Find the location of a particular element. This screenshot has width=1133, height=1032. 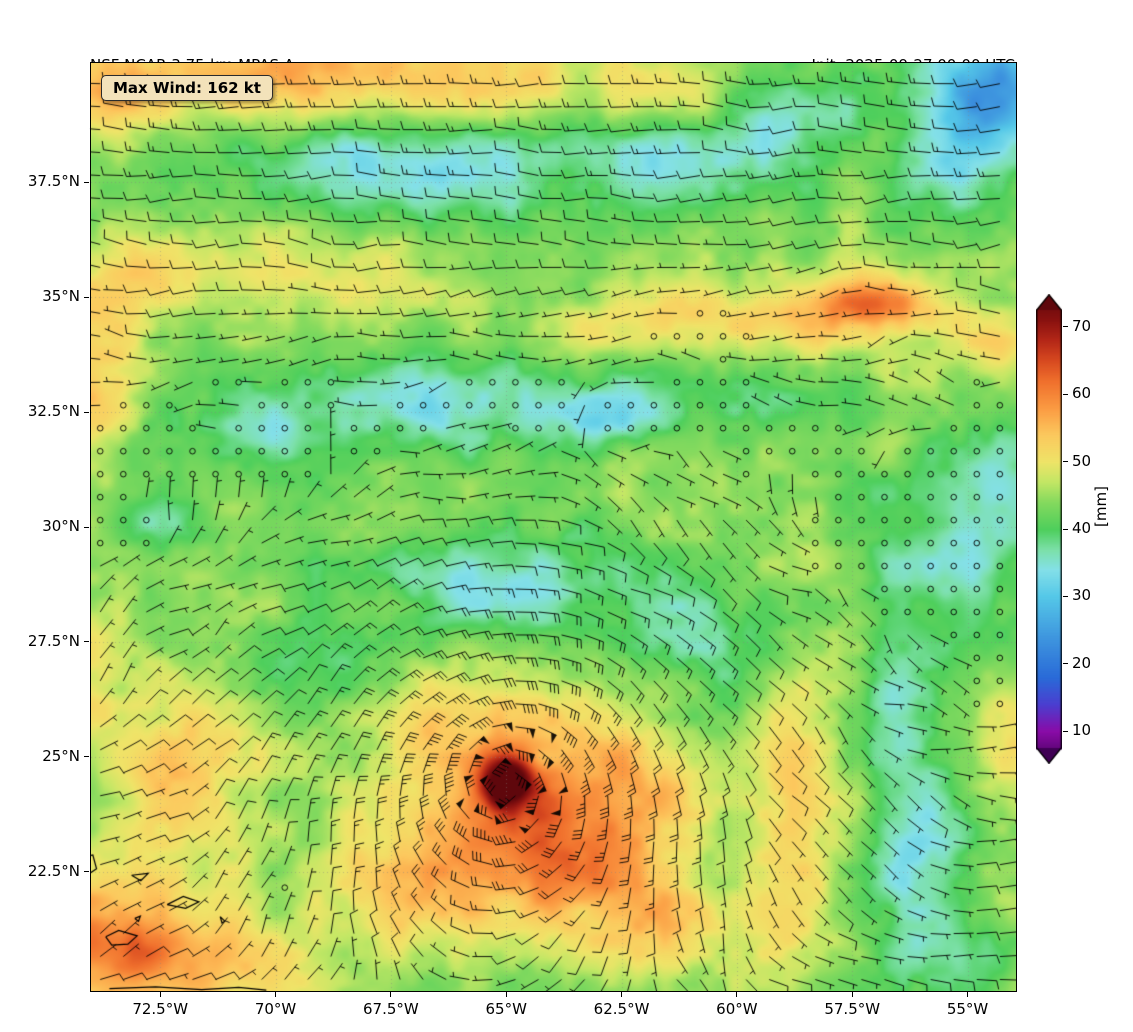

max-wind-badge: Max Wind: 162 kt is located at coordinates (187, 88).